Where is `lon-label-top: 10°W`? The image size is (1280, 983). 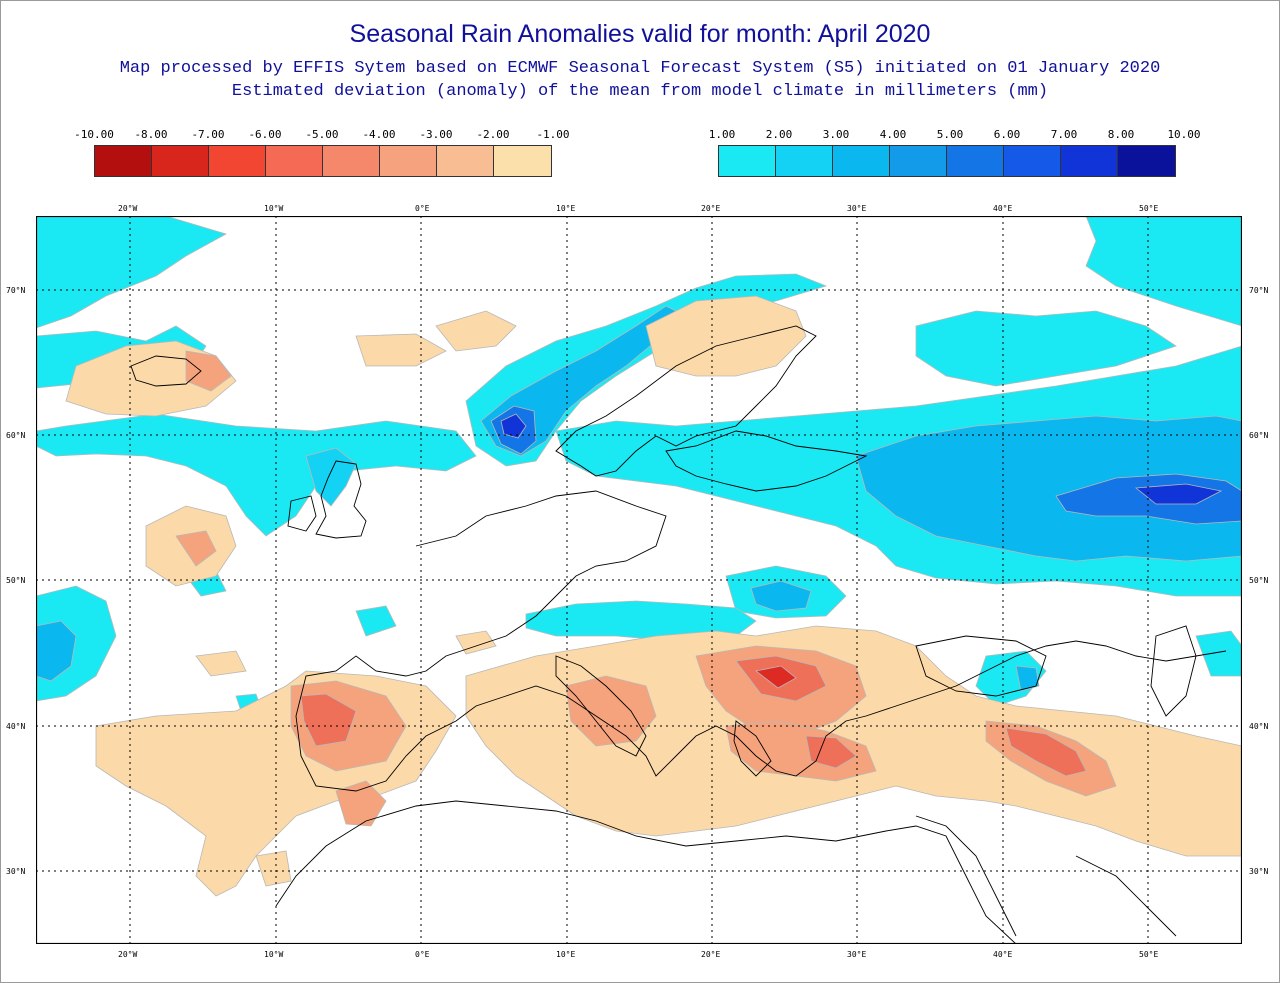
lon-label-top: 10°W is located at coordinates (274, 208).